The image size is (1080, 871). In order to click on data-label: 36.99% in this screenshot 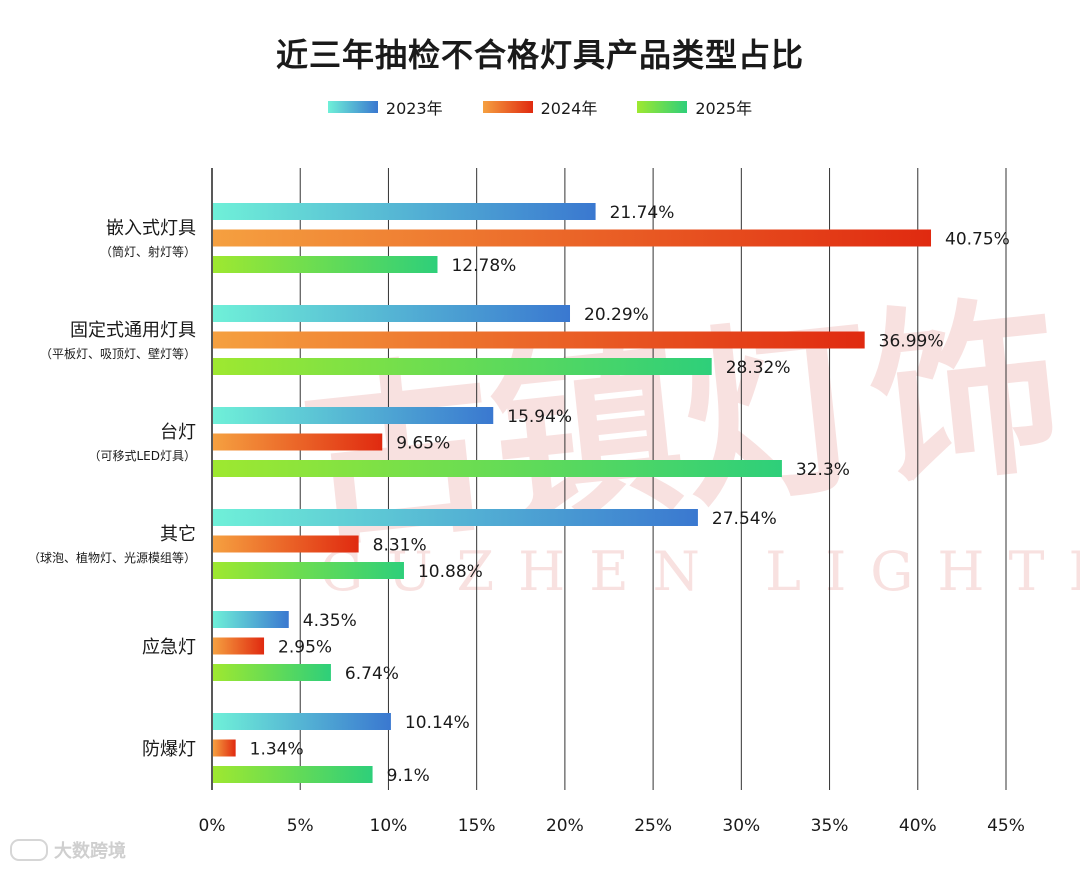, I will do `click(911, 342)`.